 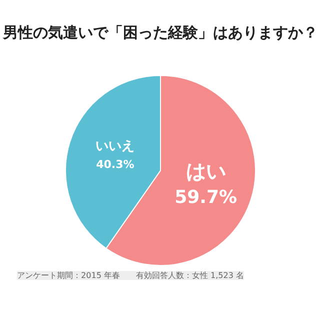 What do you see at coordinates (130, 275) in the screenshot?
I see `text: アンケート期間：2015 年春 有効回答人数：女性 1,523 名` at bounding box center [130, 275].